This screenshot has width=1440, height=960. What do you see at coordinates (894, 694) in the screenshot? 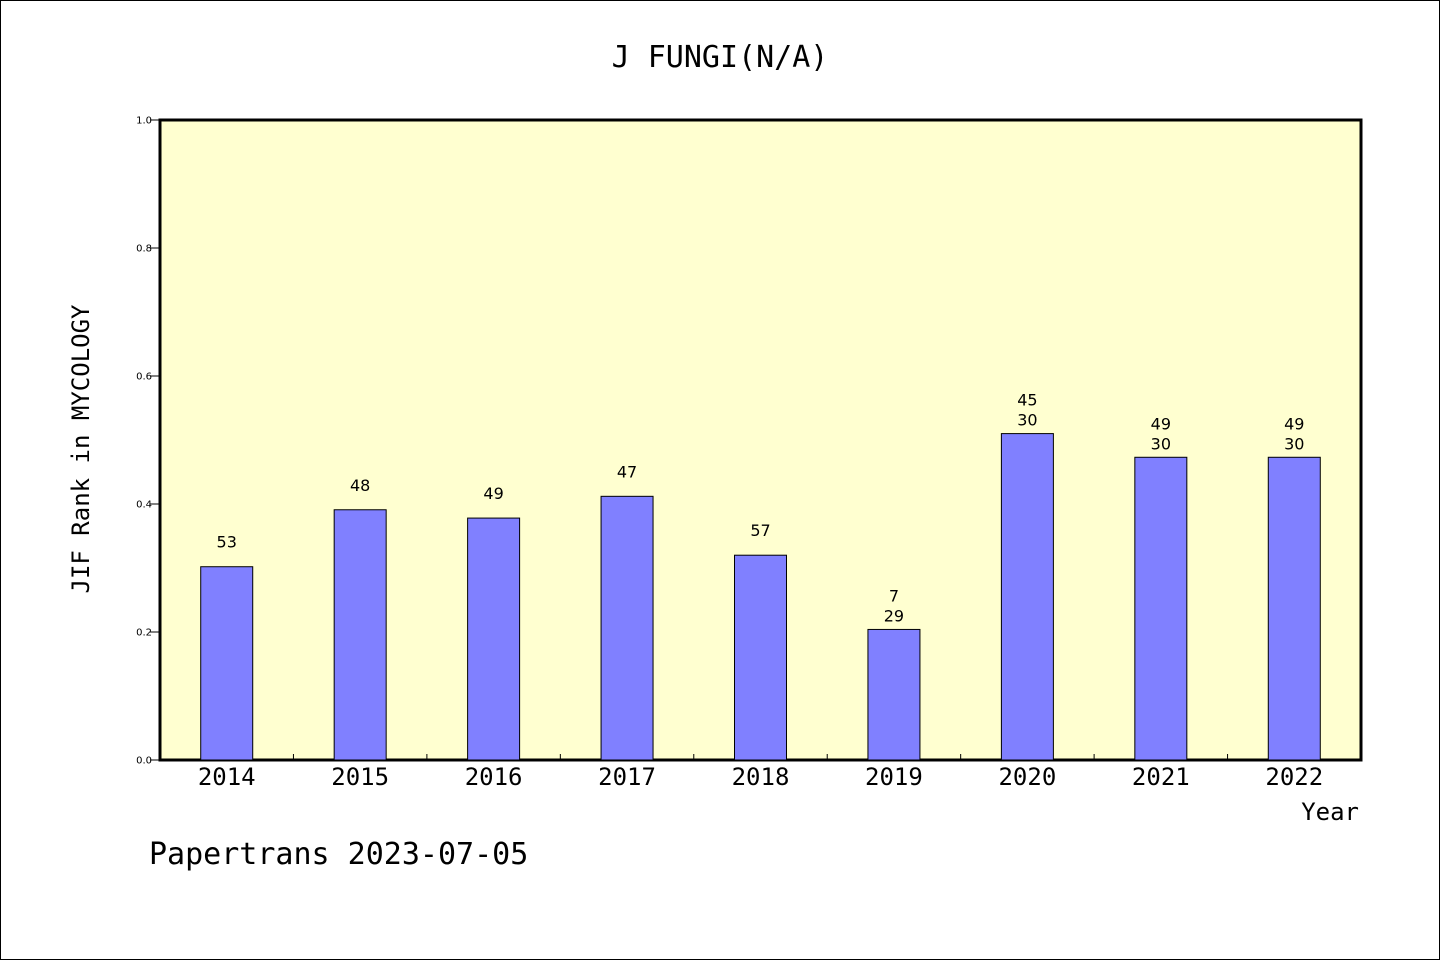
I see `bar-2019` at bounding box center [894, 694].